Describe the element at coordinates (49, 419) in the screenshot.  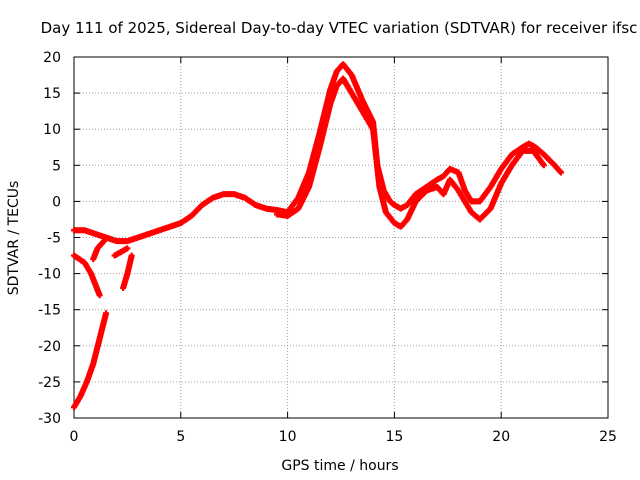
I see `y-tick-label: -30` at that location.